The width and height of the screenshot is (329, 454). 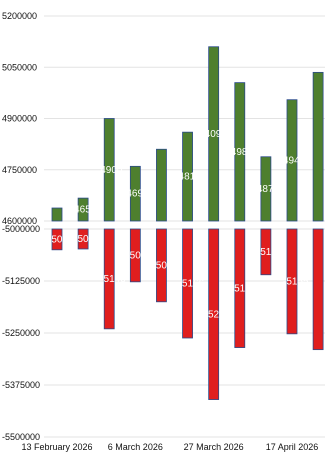 What do you see at coordinates (269, 252) in the screenshot?
I see `bar-data-label: -5117` at bounding box center [269, 252].